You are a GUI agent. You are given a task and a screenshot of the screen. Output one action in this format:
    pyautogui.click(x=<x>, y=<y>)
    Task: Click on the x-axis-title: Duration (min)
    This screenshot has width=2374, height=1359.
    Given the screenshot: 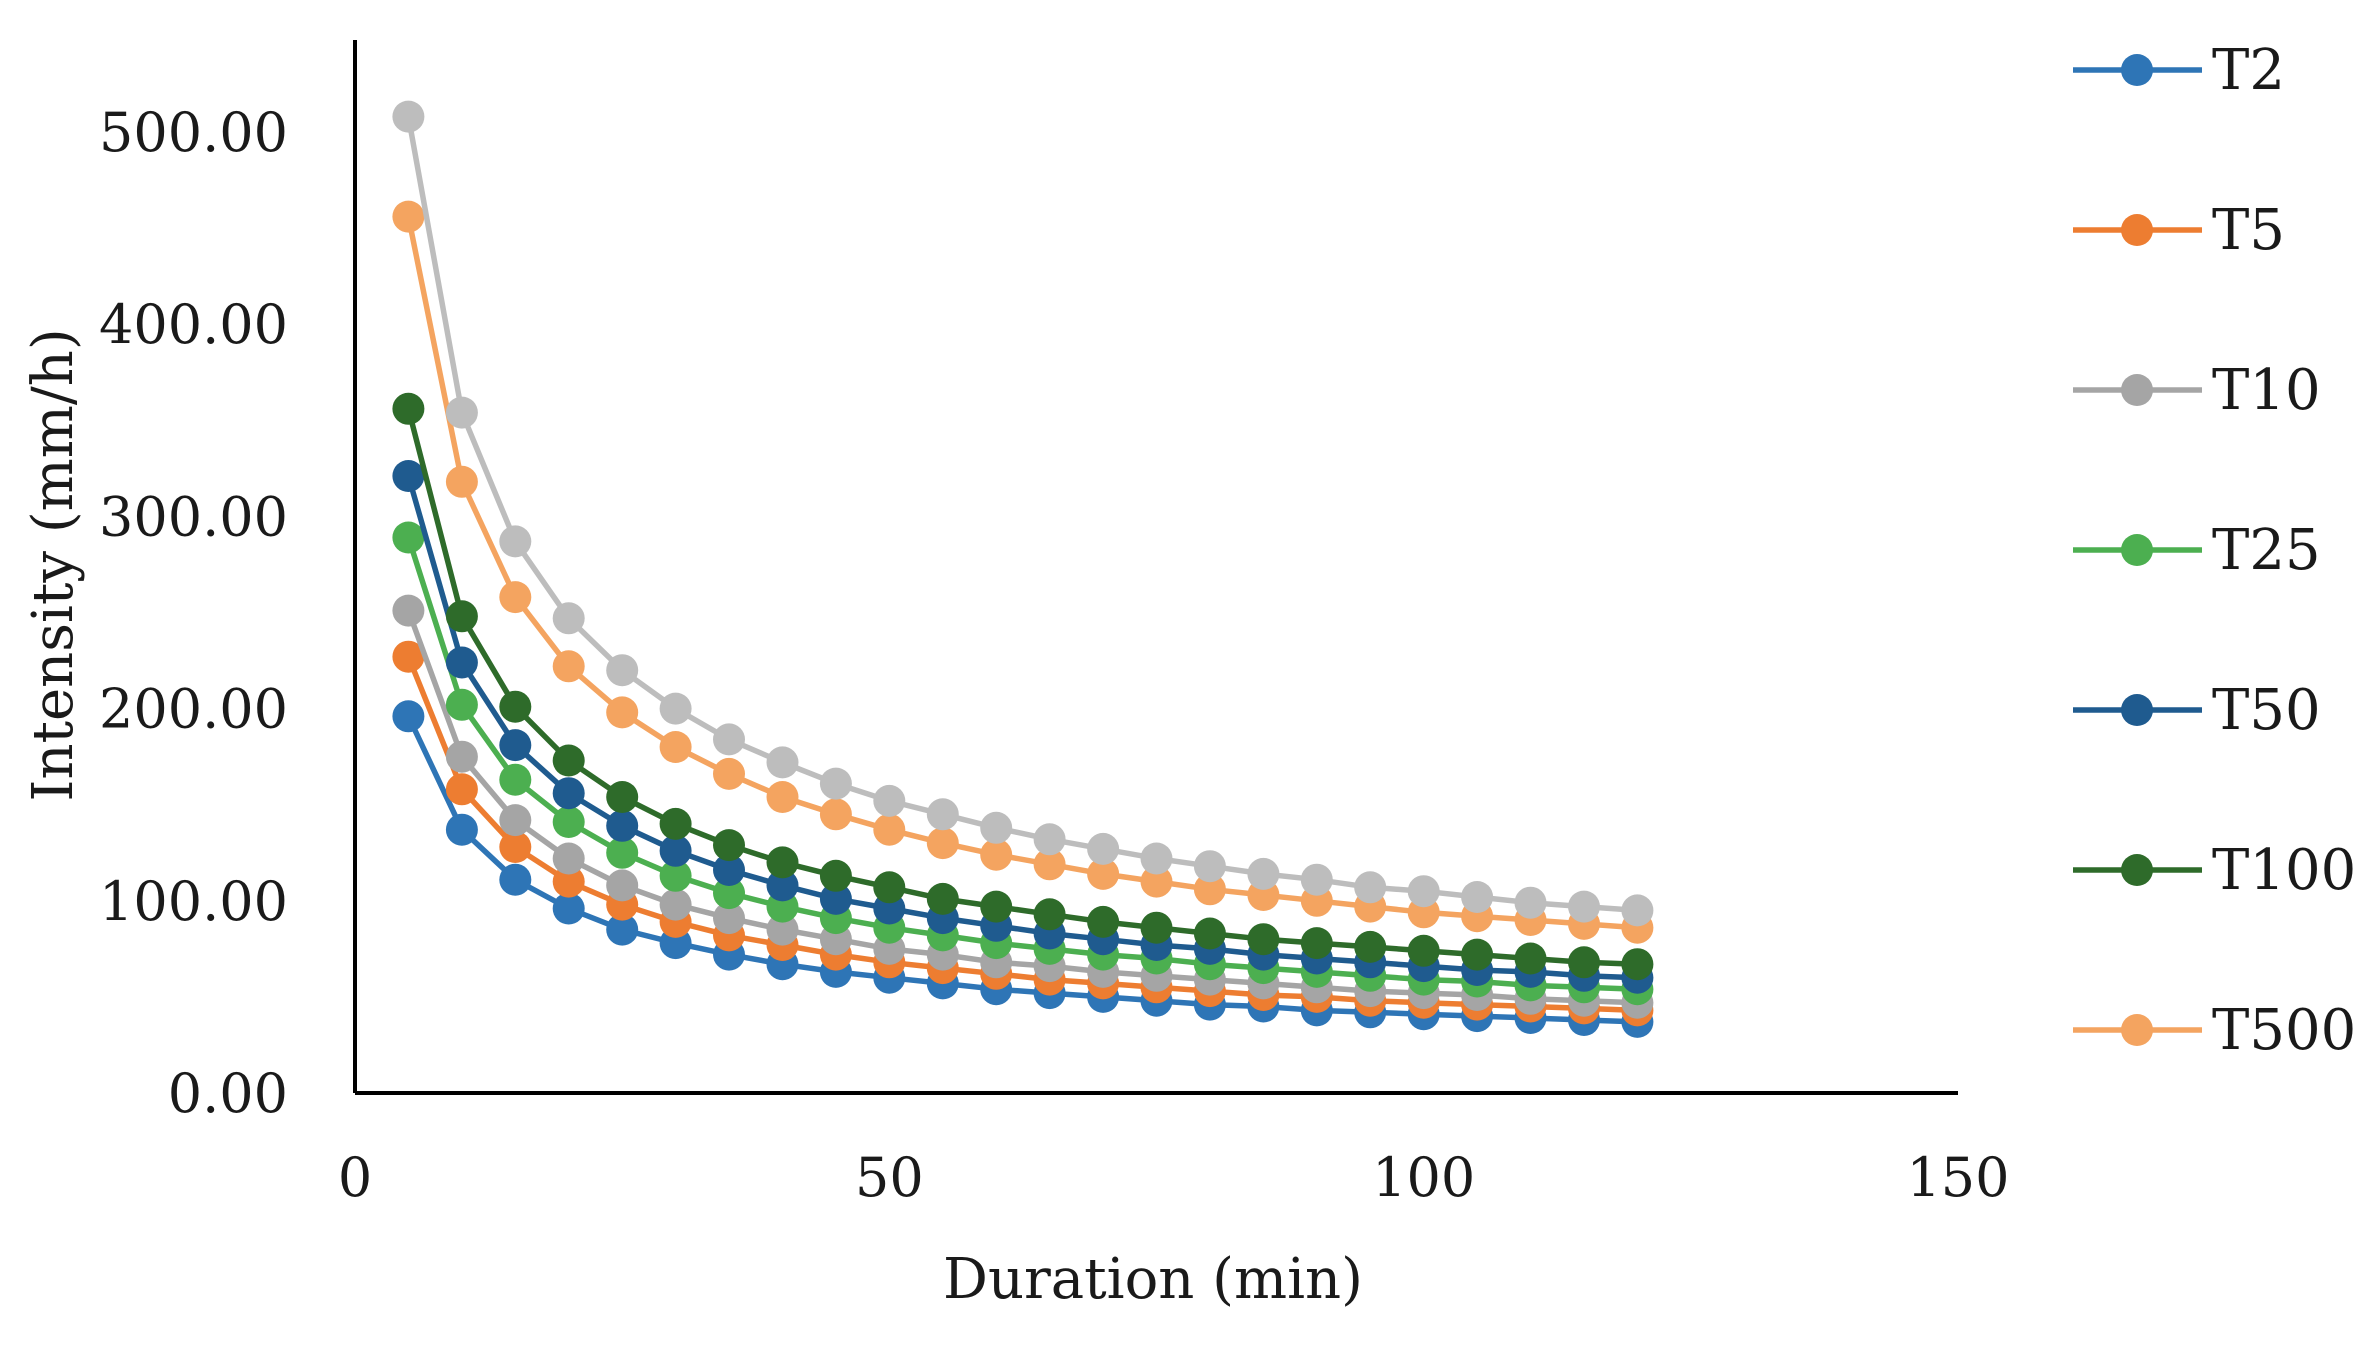 What is the action you would take?
    pyautogui.click(x=1153, y=1279)
    